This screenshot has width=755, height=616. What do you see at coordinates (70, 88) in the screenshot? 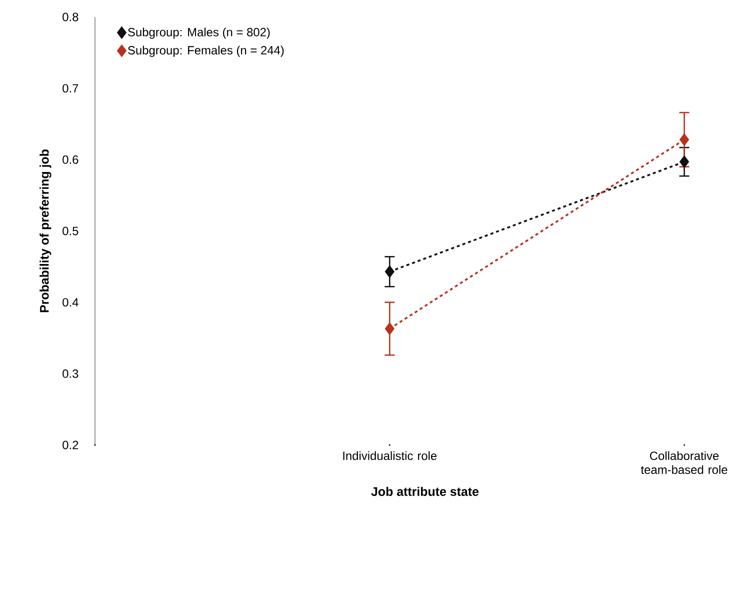
I see `y-tick-label: 0.7` at bounding box center [70, 88].